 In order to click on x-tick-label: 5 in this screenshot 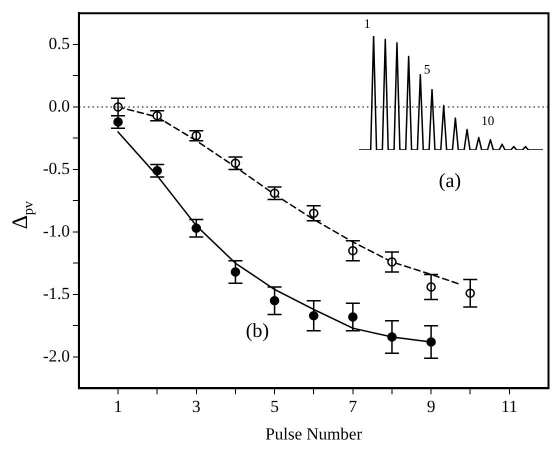, I will do `click(274, 406)`.